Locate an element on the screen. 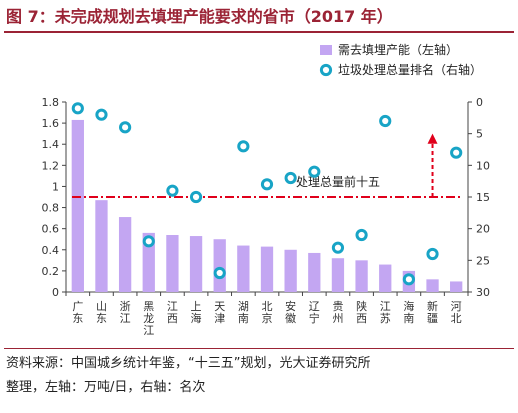 This screenshot has width=518, height=413. right-axis-tick-label: 20 is located at coordinates (483, 229).